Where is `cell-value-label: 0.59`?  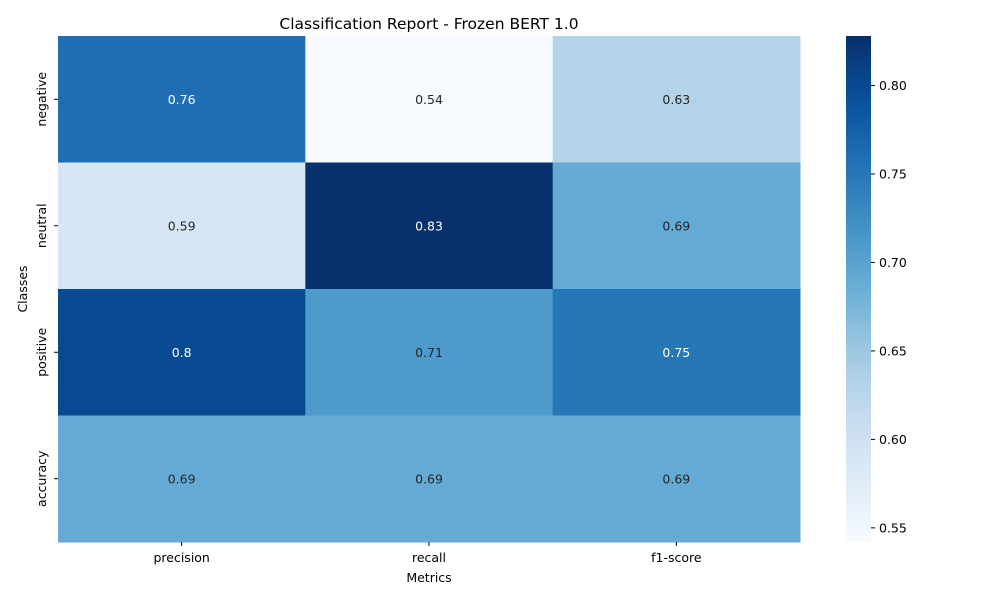
cell-value-label: 0.59 is located at coordinates (182, 225).